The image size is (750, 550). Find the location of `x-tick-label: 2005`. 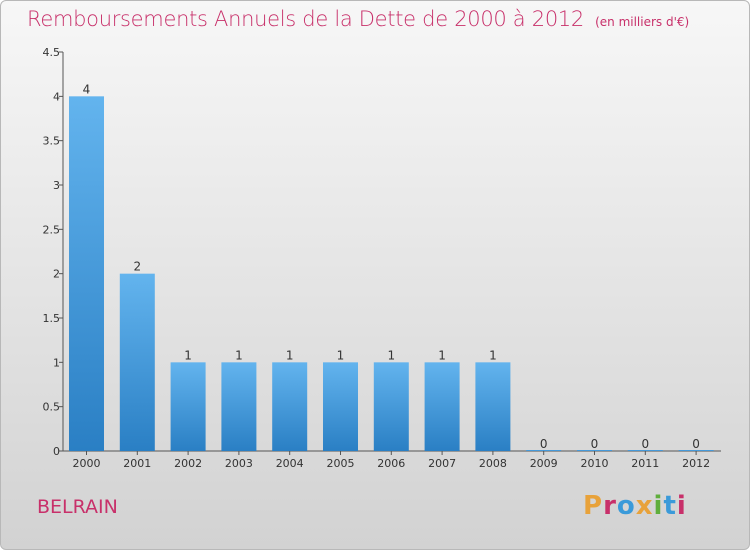

x-tick-label: 2005 is located at coordinates (341, 463).